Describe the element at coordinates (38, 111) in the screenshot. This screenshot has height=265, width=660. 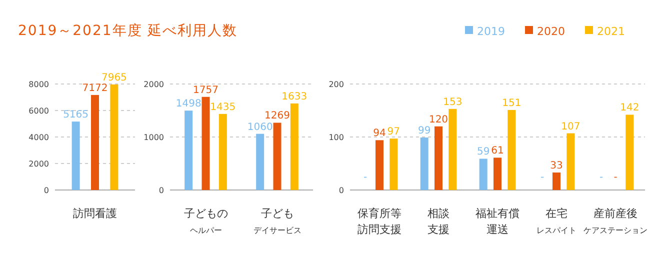
I see `y-tick-label: 6000` at that location.